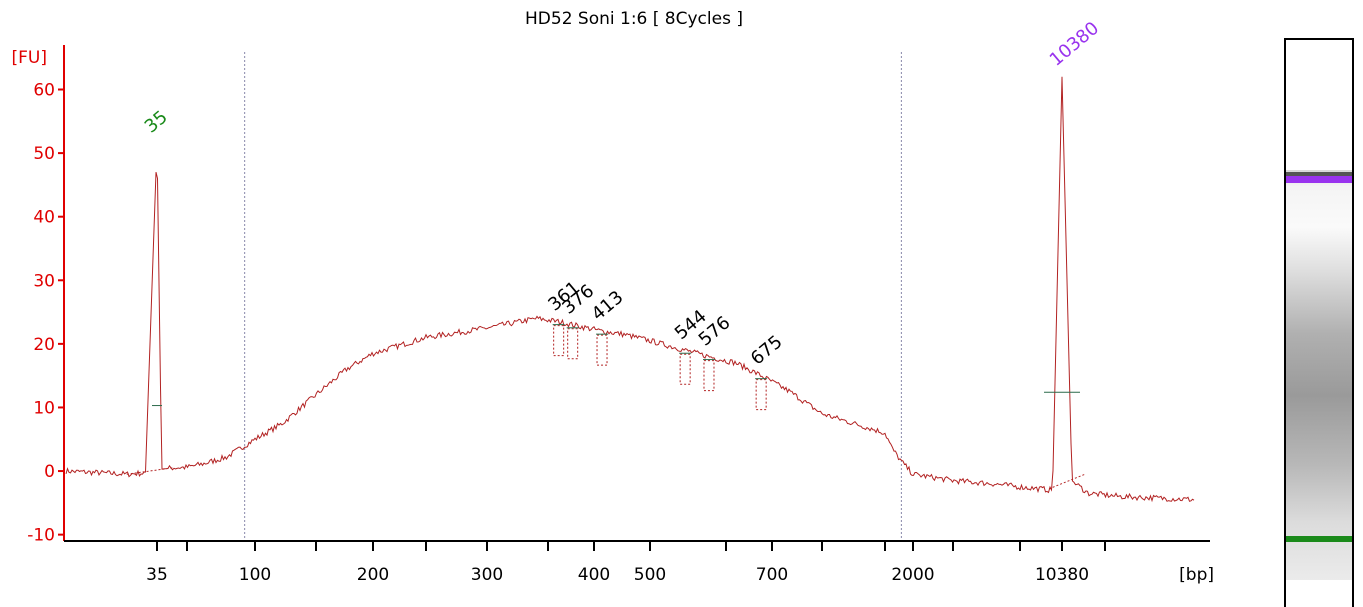  What do you see at coordinates (1067, 481) in the screenshot?
I see `peak-baseline` at bounding box center [1067, 481].